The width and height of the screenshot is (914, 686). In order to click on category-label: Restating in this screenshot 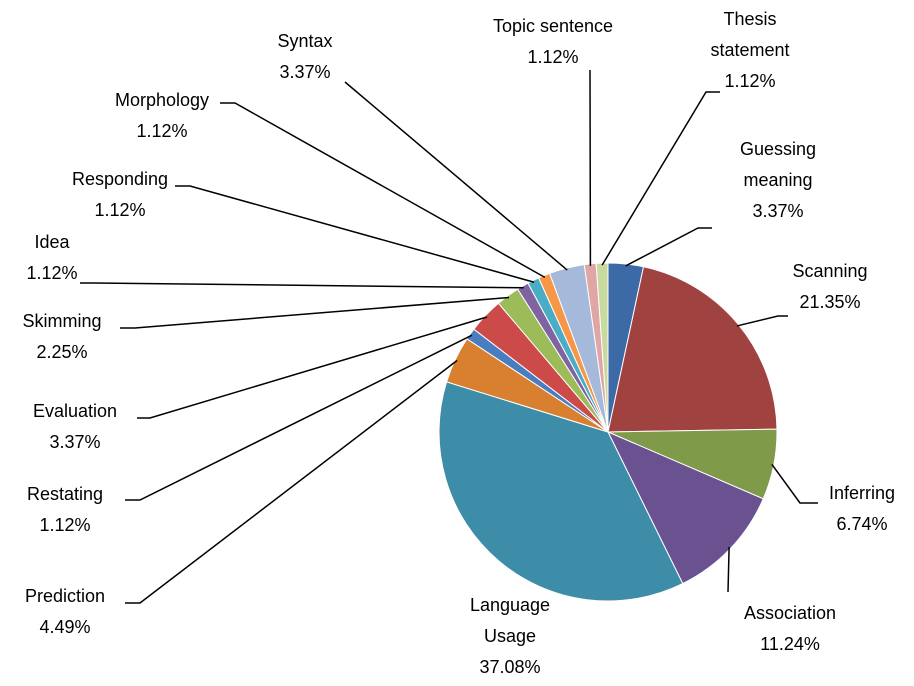, I will do `click(65, 494)`.